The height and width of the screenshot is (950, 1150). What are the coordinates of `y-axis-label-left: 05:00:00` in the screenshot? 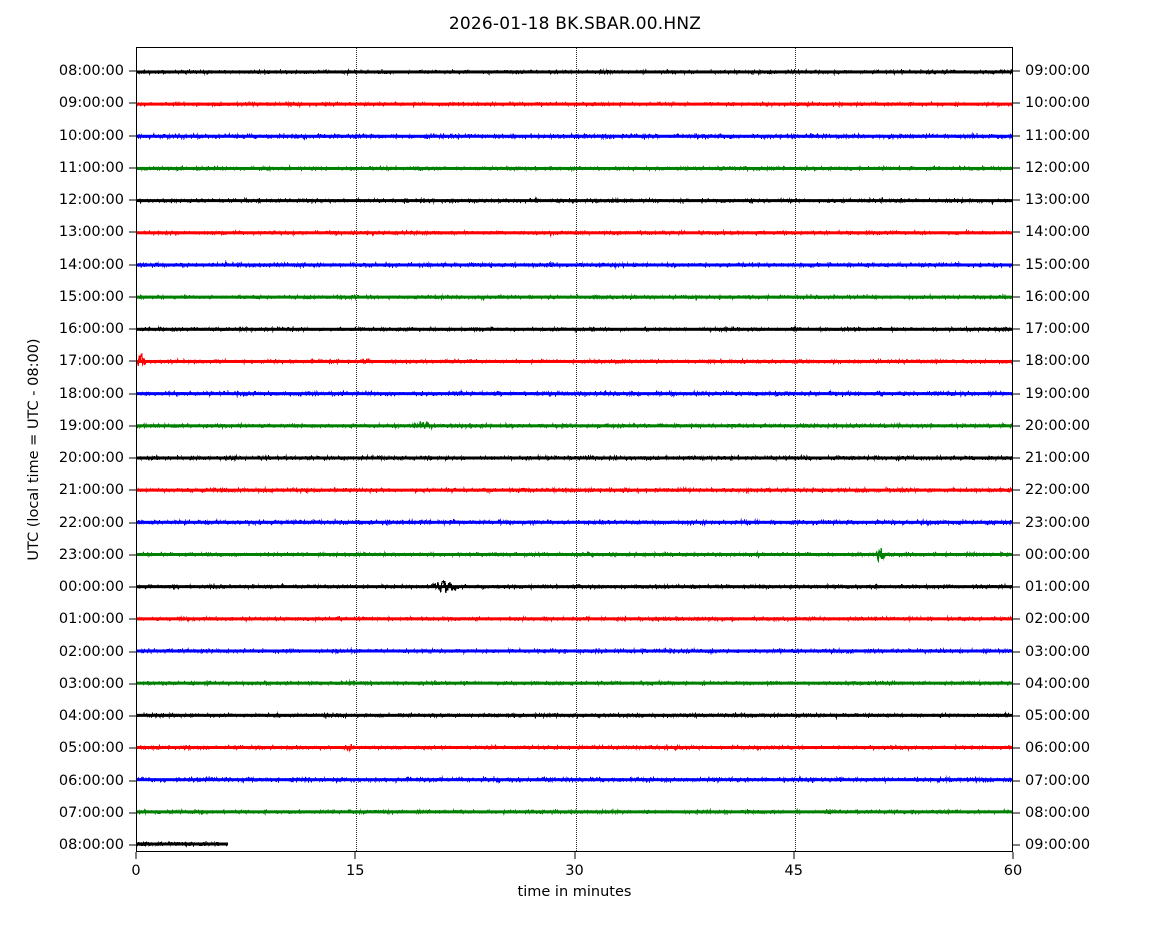 It's located at (91, 748).